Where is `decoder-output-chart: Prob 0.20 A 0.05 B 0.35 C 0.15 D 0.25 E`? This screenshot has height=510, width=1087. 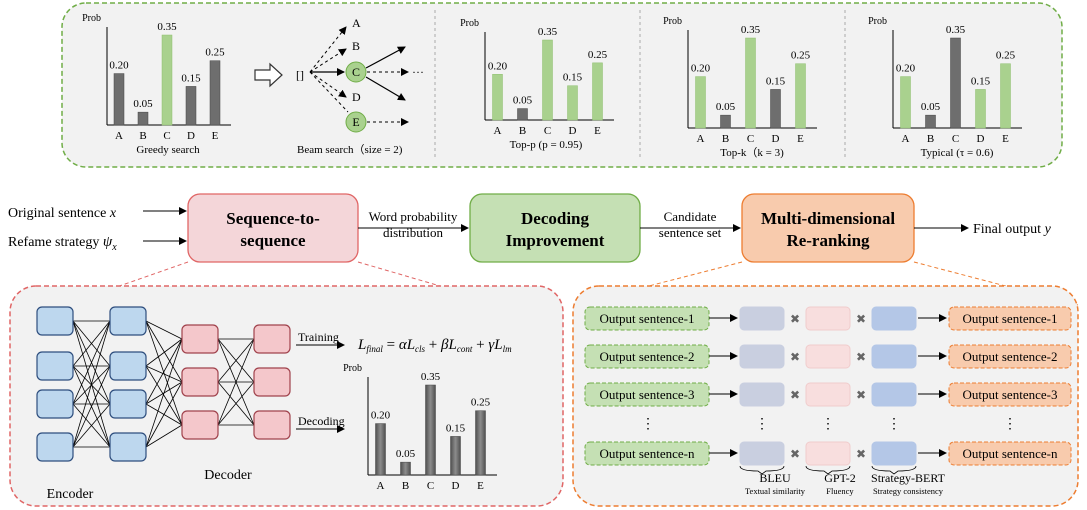 decoder-output-chart: Prob 0.20 A 0.05 B 0.35 C 0.15 D 0.25 E is located at coordinates (420, 427).